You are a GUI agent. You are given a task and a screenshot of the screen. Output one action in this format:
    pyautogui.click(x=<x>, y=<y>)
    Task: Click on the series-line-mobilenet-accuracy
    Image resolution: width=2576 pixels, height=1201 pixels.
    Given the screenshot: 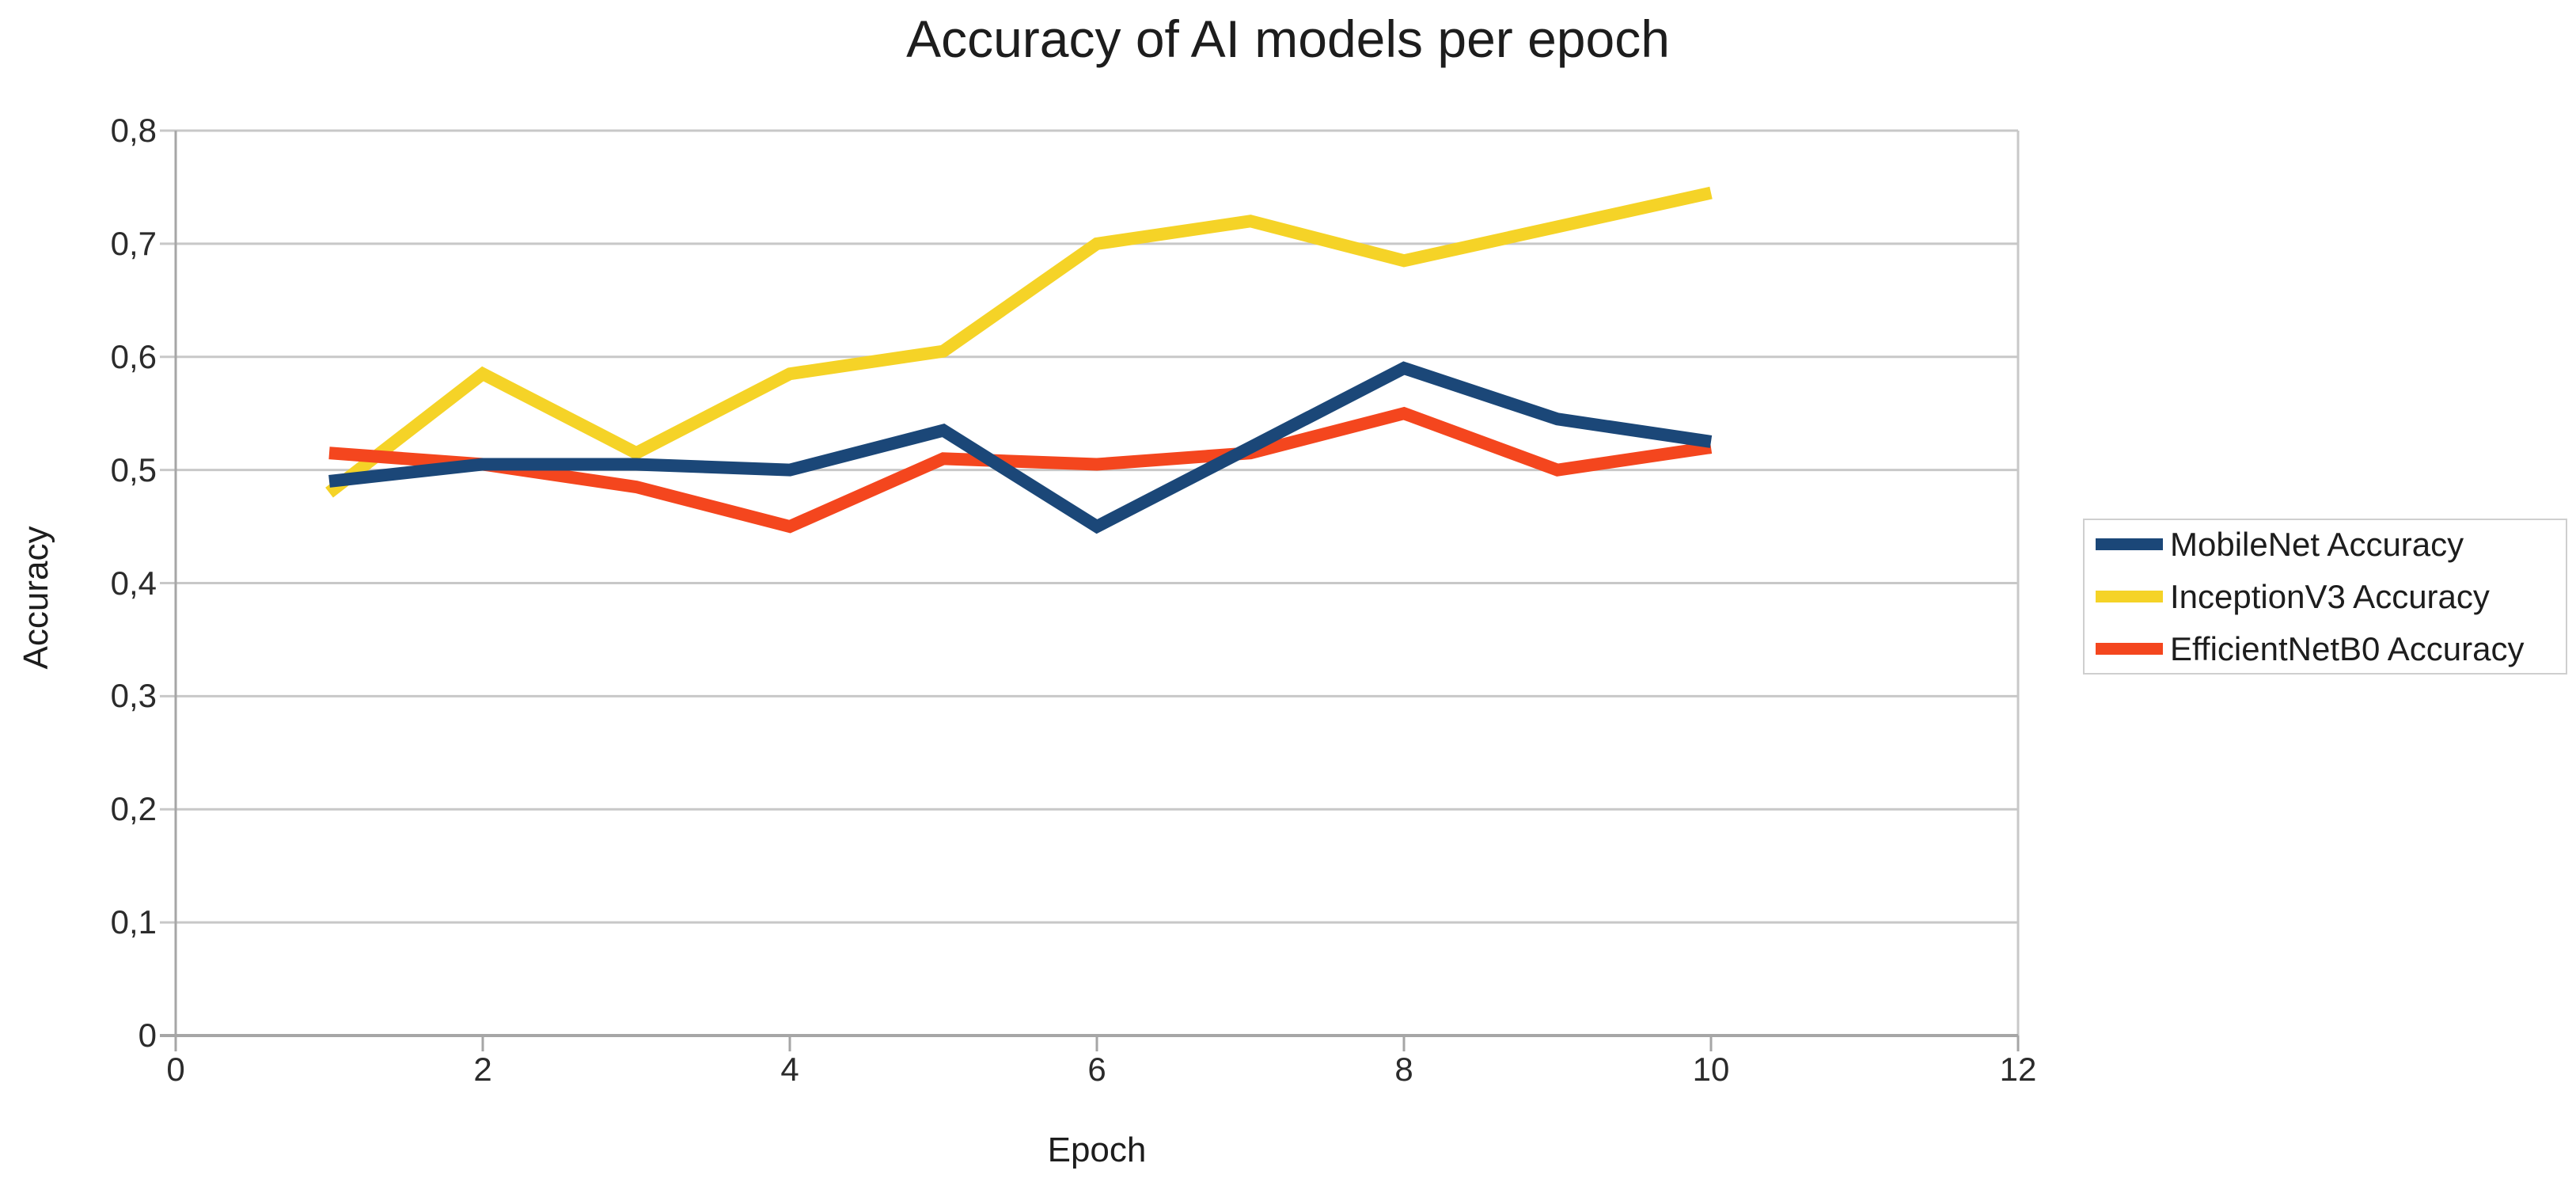 What is the action you would take?
    pyautogui.click(x=1020, y=447)
    